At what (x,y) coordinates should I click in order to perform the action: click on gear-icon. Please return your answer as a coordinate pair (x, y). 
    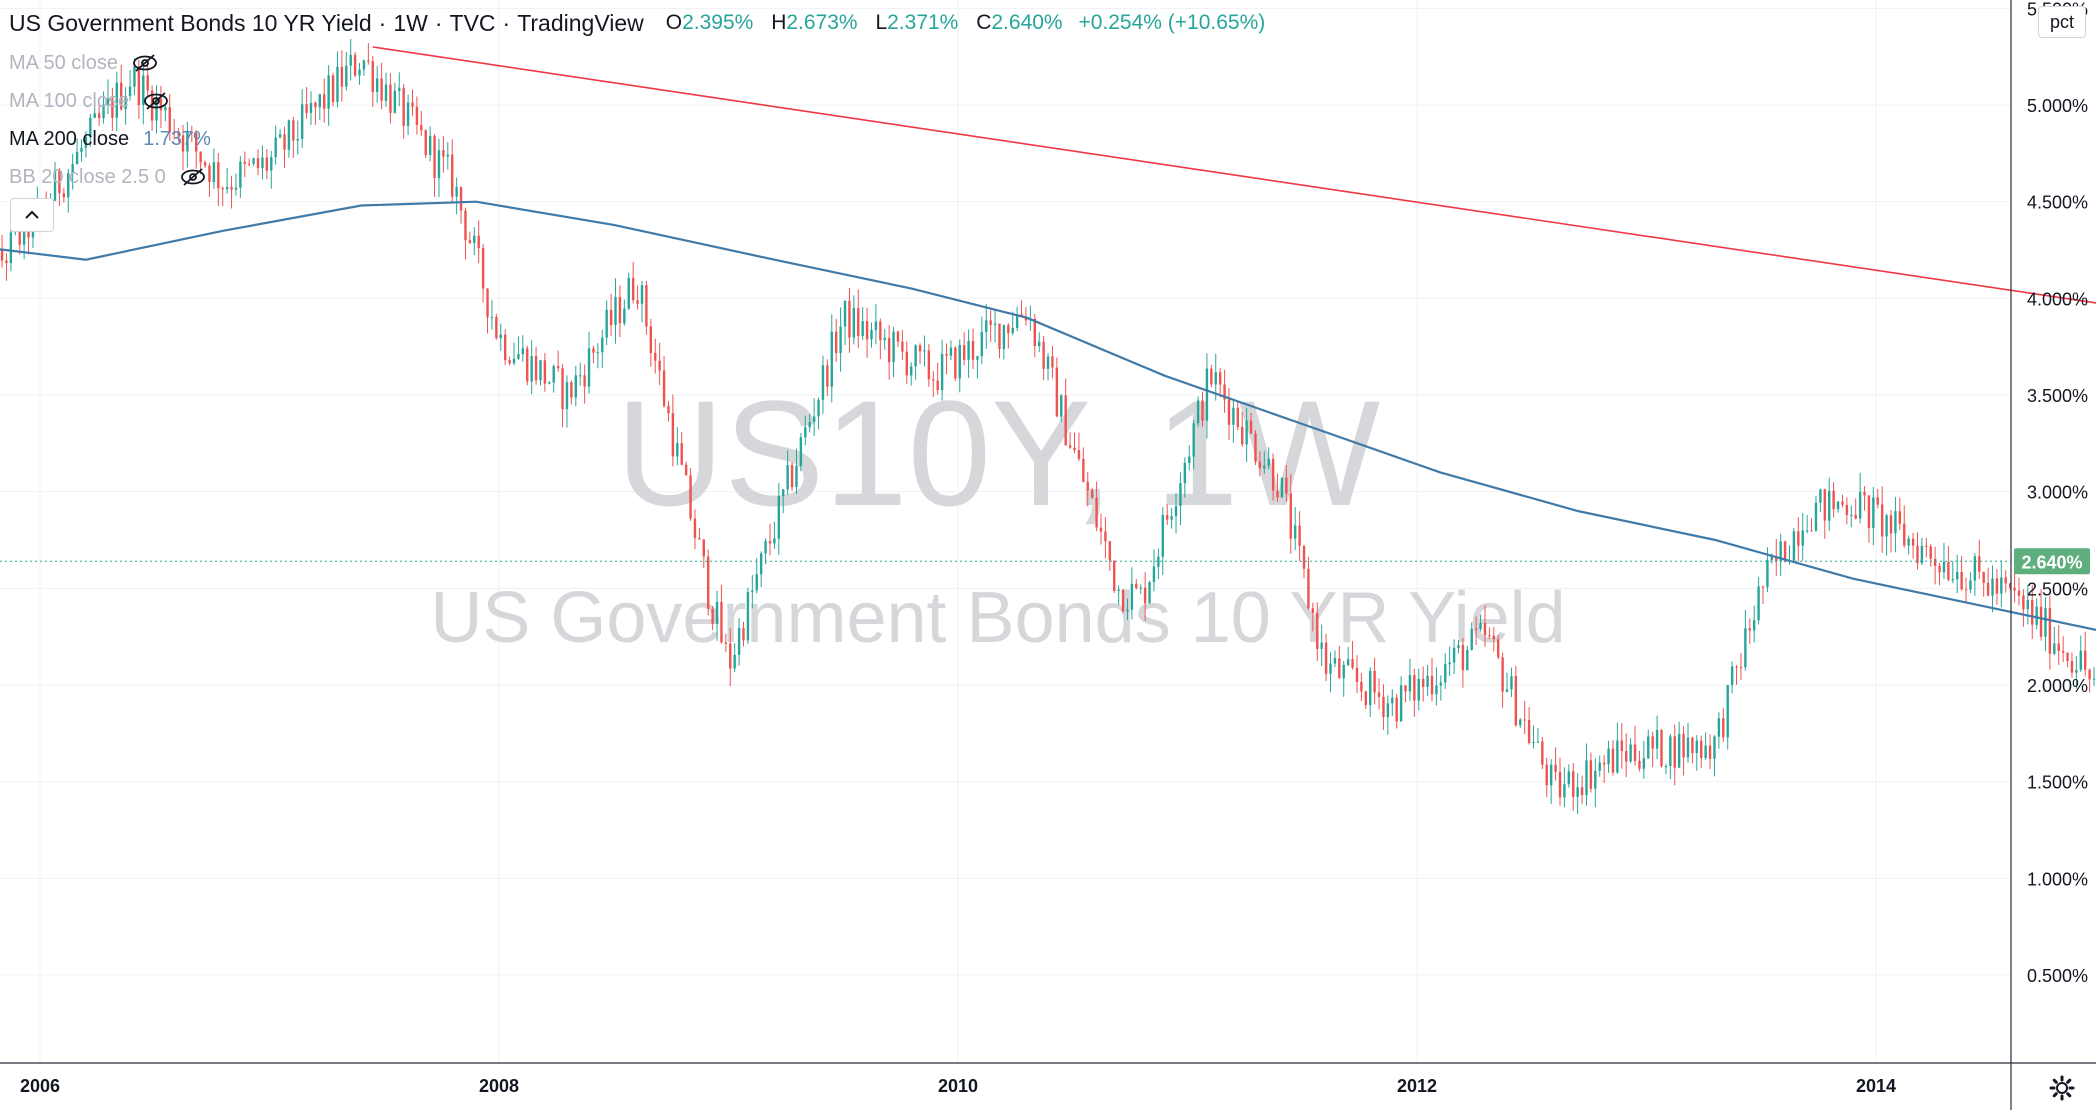
    Looking at the image, I should click on (2062, 1088).